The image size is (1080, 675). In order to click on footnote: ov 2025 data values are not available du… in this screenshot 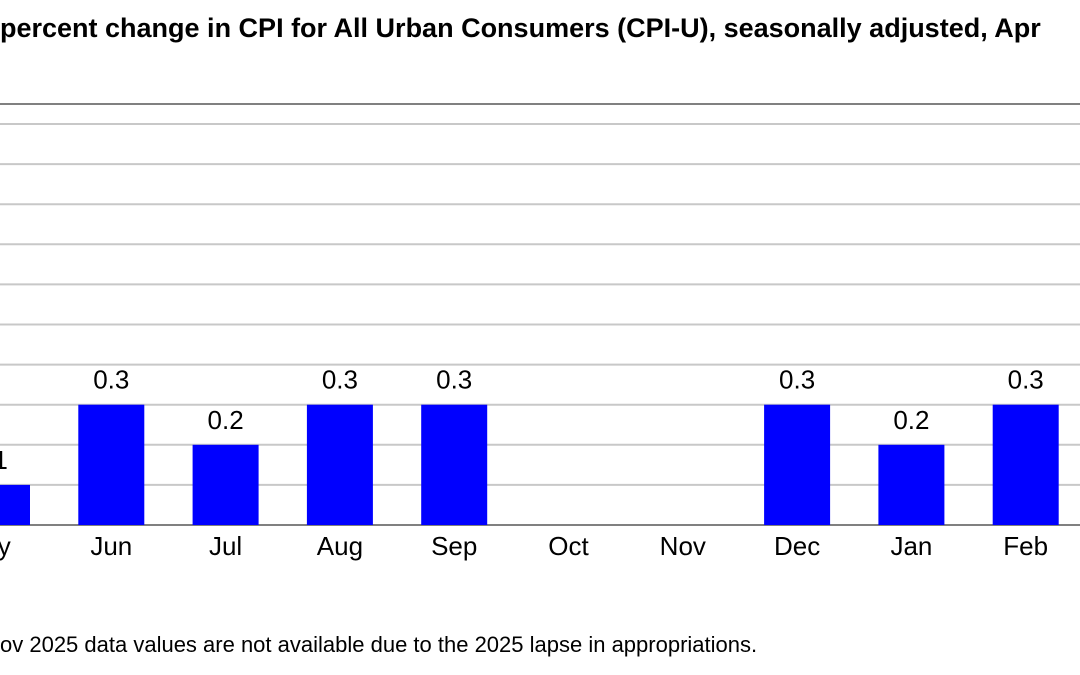, I will do `click(379, 644)`.